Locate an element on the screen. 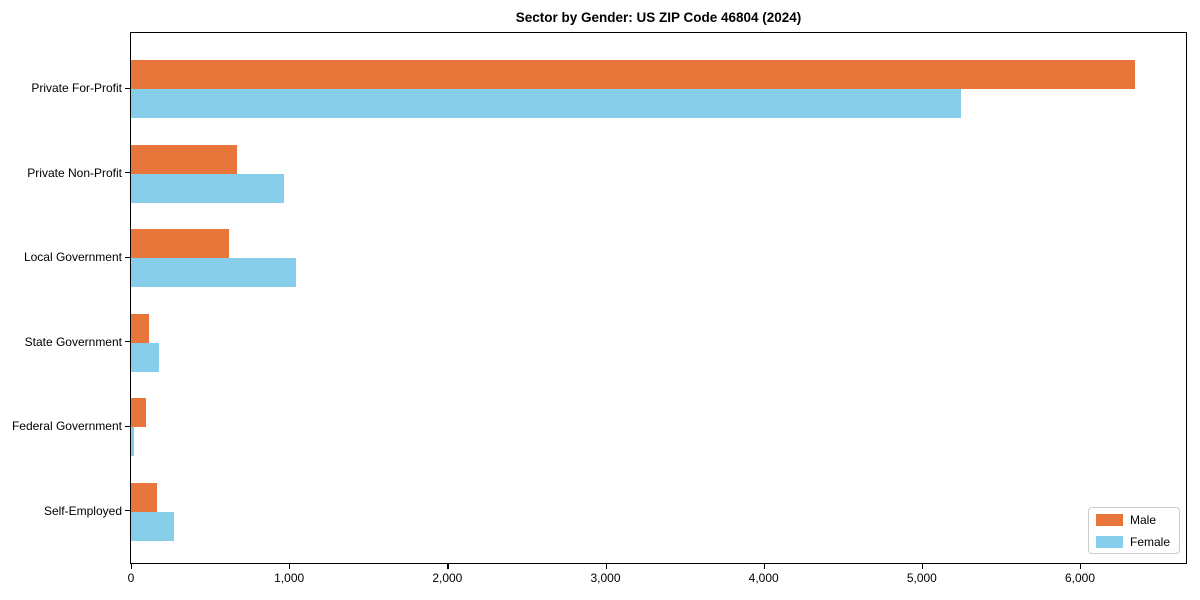 This screenshot has width=1200, height=600. ytick-label-3: State Government is located at coordinates (73, 341).